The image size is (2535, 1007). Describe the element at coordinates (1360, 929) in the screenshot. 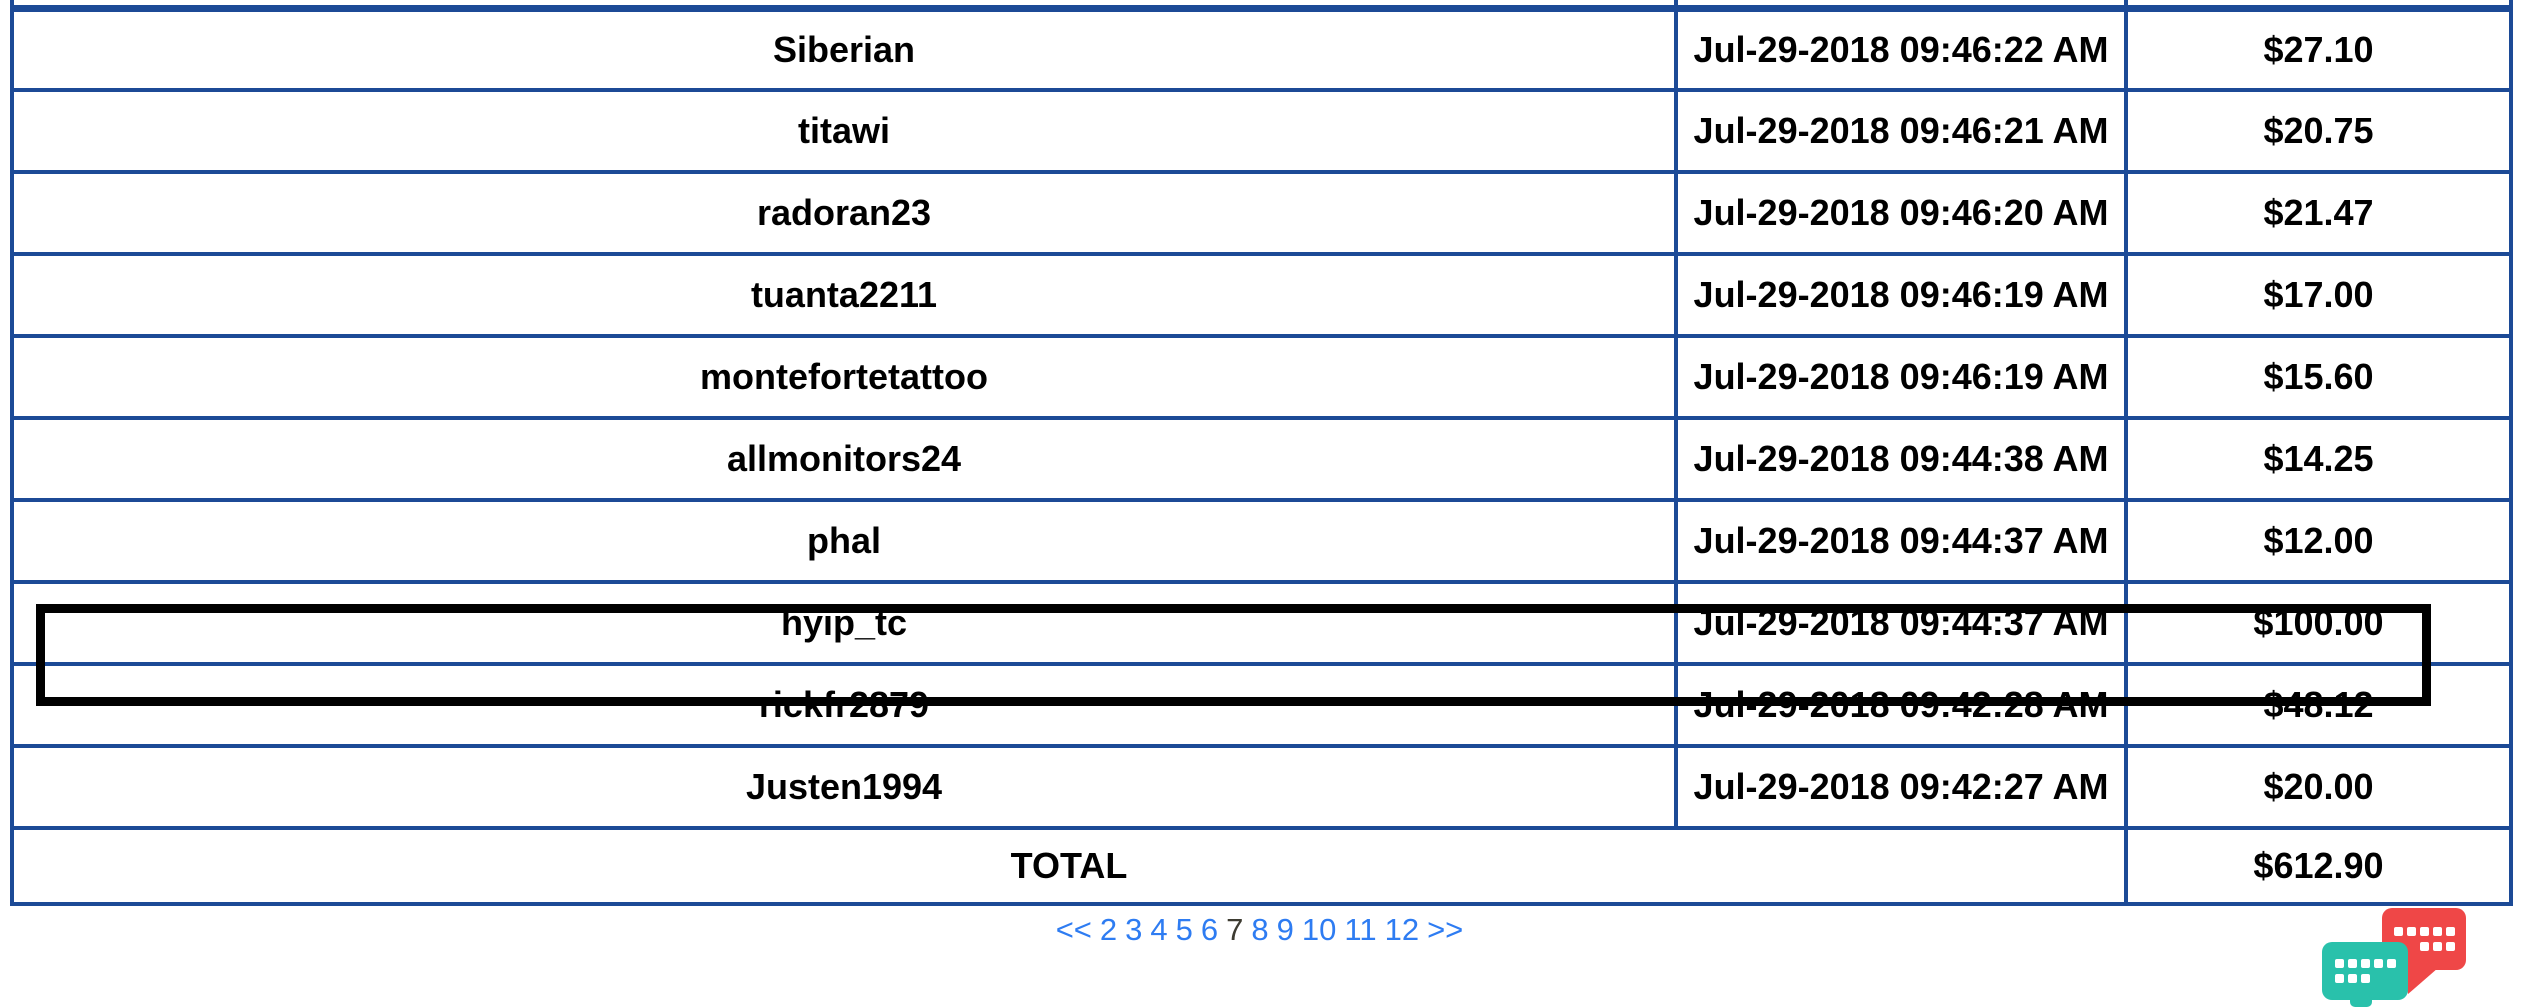

I see `pagination-page-link: 11` at that location.